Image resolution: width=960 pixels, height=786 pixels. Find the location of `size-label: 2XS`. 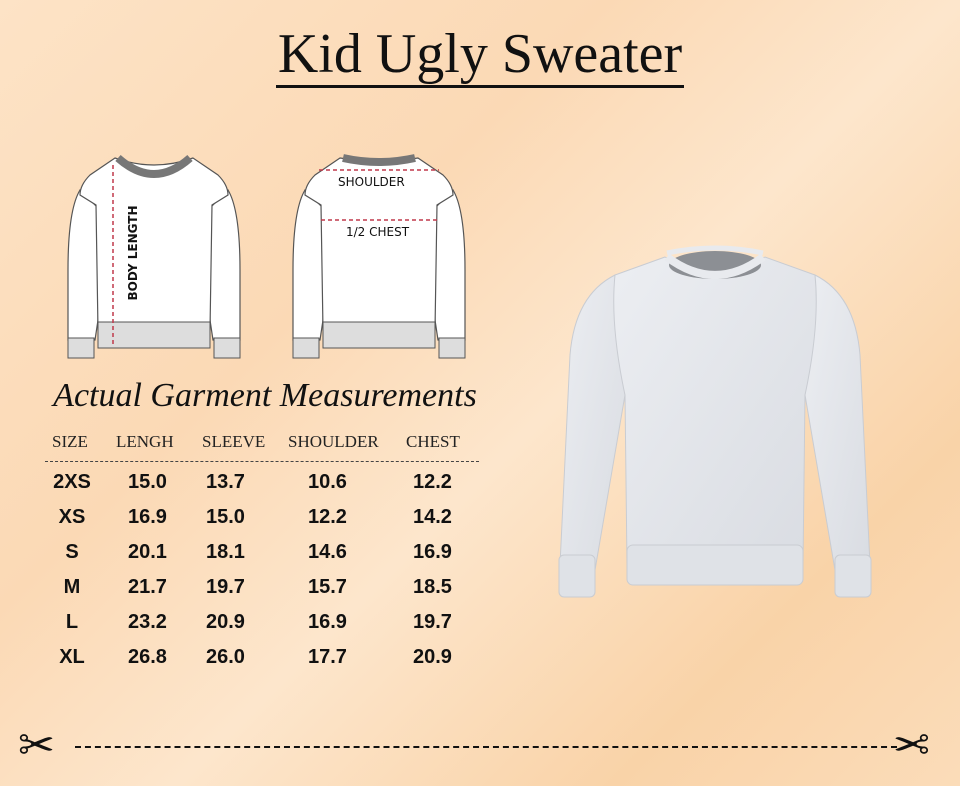

size-label: 2XS is located at coordinates (72, 482).